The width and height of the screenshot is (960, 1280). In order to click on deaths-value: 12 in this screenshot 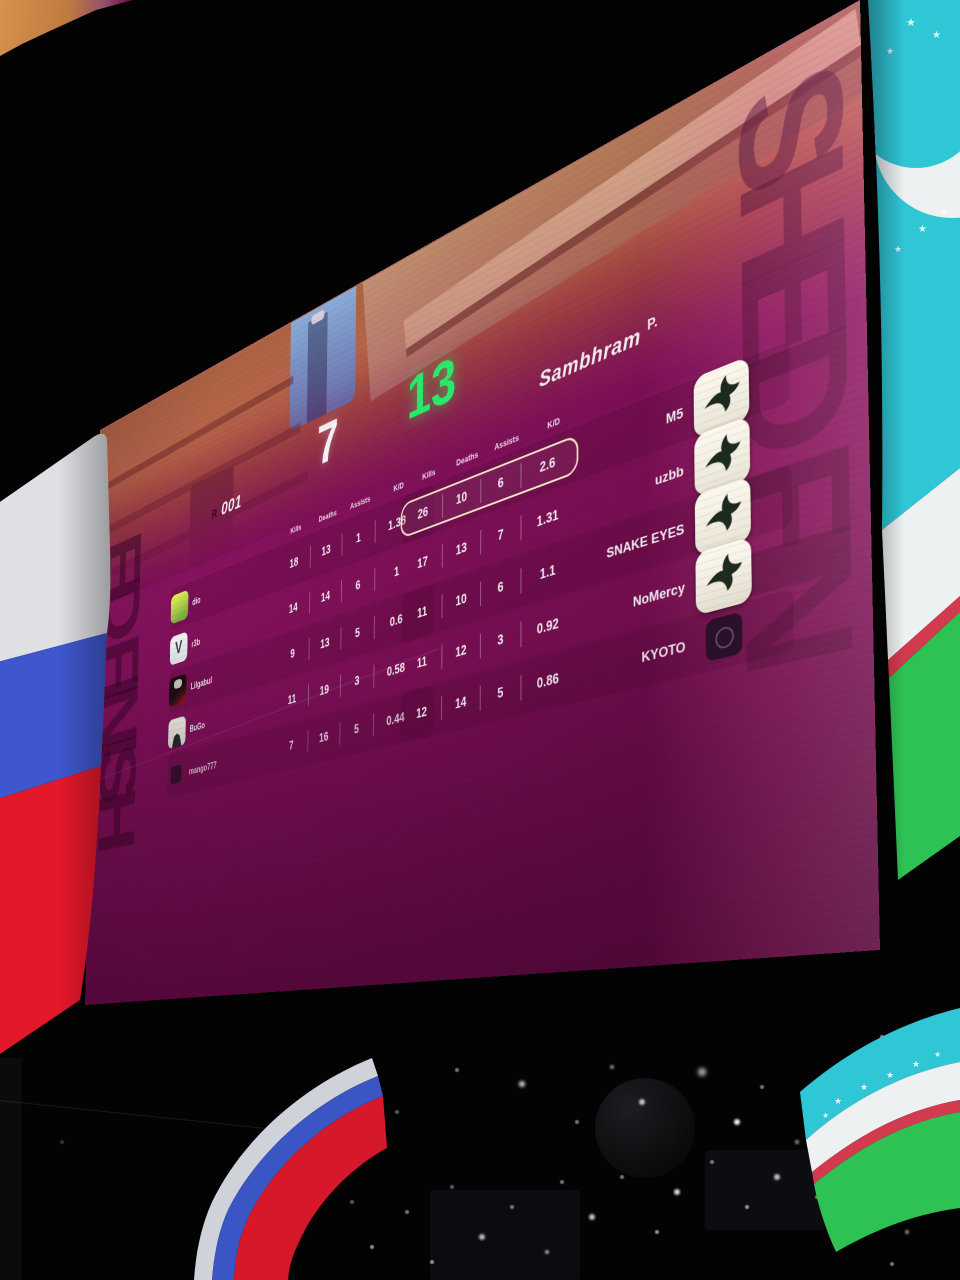, I will do `click(460, 651)`.